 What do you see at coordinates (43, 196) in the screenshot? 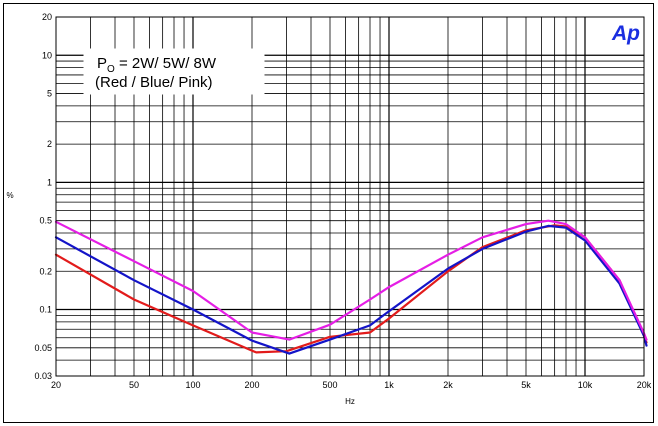
I see `y-tick-labels: 0.03 0.05 0.1 0.2 0.5 1 2 5 10 20` at bounding box center [43, 196].